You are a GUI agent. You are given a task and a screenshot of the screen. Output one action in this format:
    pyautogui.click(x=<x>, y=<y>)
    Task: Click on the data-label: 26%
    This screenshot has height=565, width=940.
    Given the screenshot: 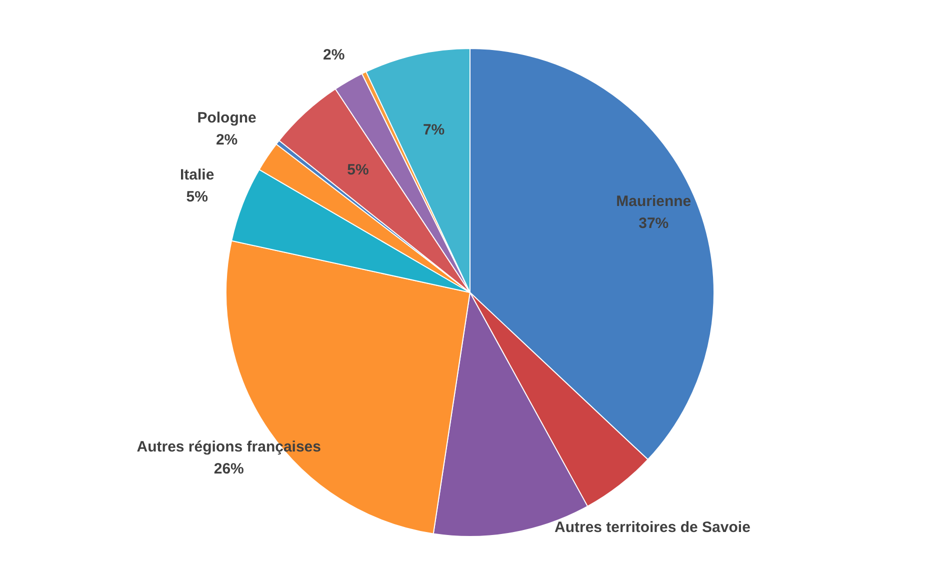 What is the action you would take?
    pyautogui.click(x=229, y=469)
    